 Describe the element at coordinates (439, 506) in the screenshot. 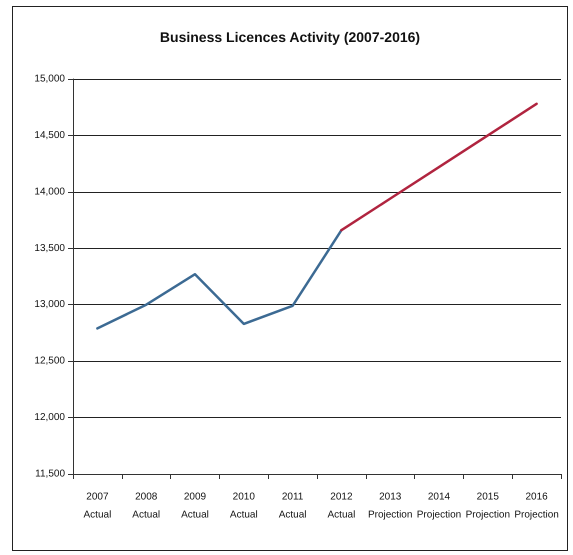

I see `x-tick-label: 2014 Projection` at that location.